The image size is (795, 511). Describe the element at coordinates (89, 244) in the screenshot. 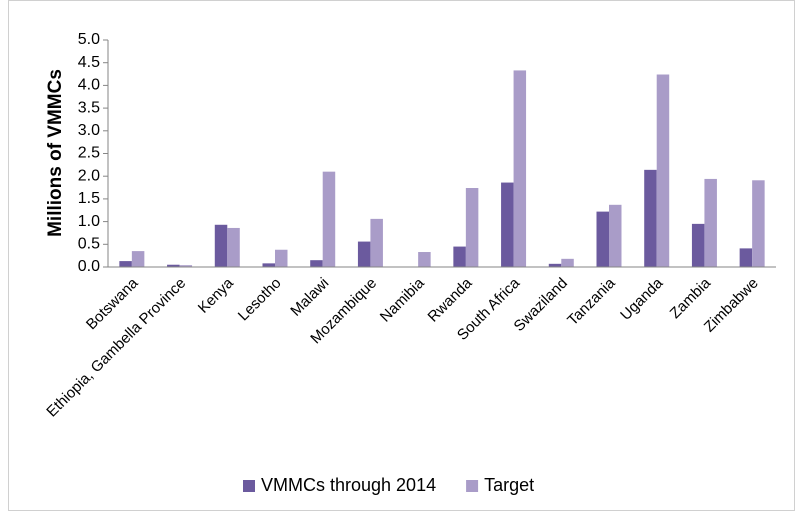

I see `y-tick-label: 0.5` at that location.